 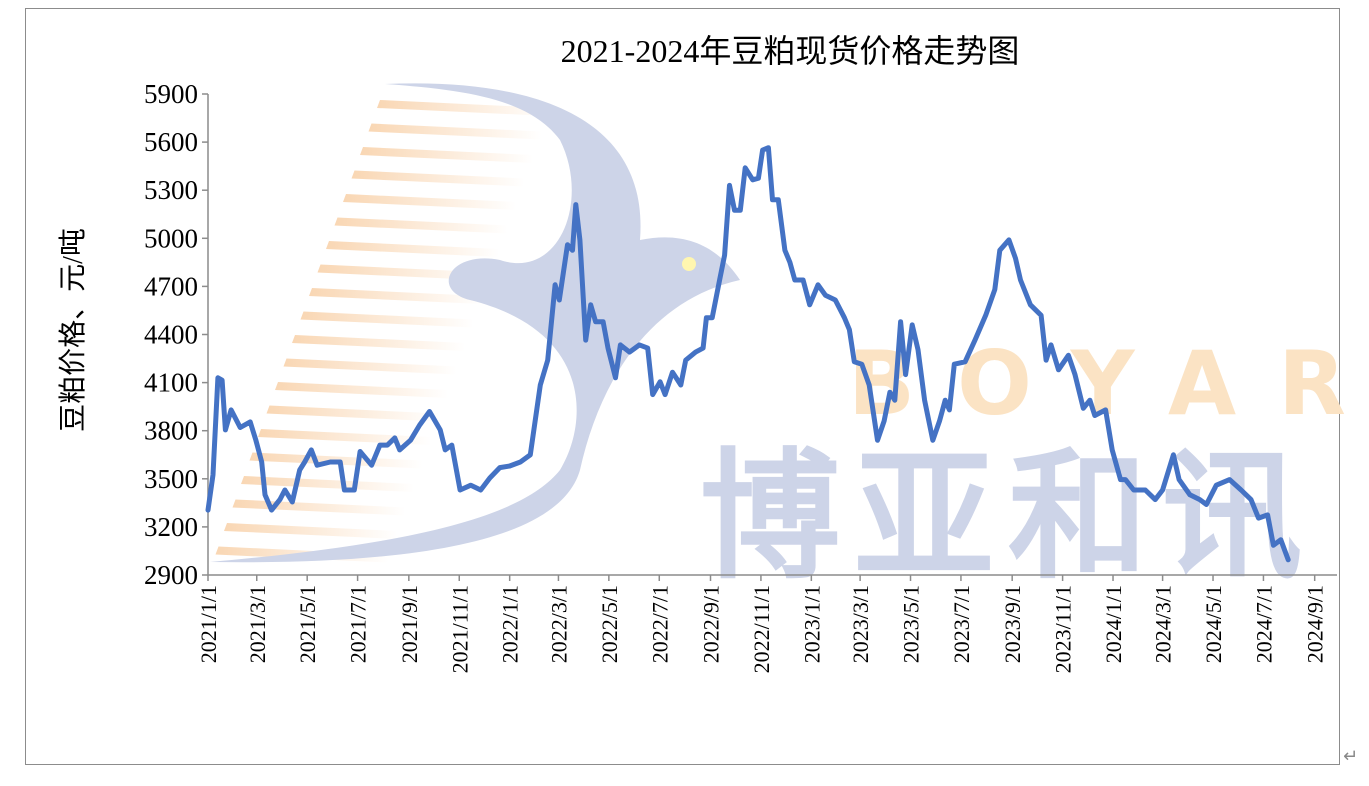 What do you see at coordinates (171, 479) in the screenshot?
I see `y-tick-label: 3500` at bounding box center [171, 479].